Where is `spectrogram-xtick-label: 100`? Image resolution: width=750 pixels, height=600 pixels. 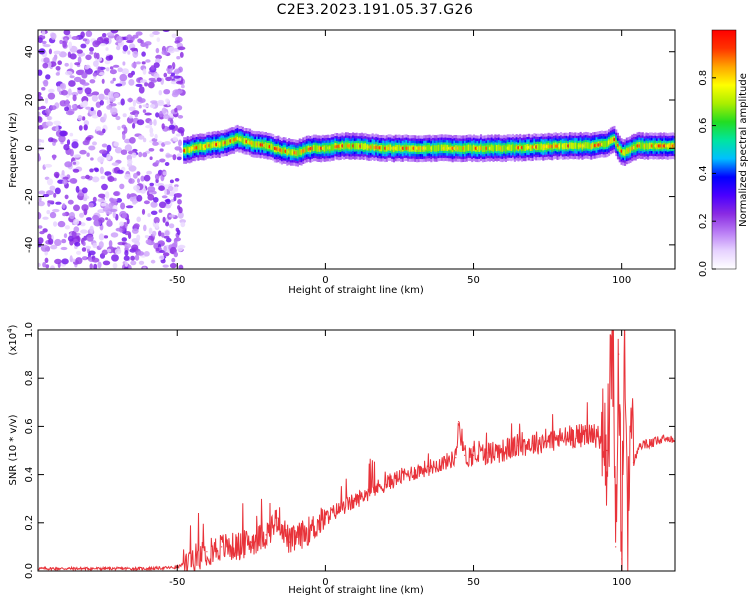 spectrogram-xtick-label: 100 is located at coordinates (621, 280).